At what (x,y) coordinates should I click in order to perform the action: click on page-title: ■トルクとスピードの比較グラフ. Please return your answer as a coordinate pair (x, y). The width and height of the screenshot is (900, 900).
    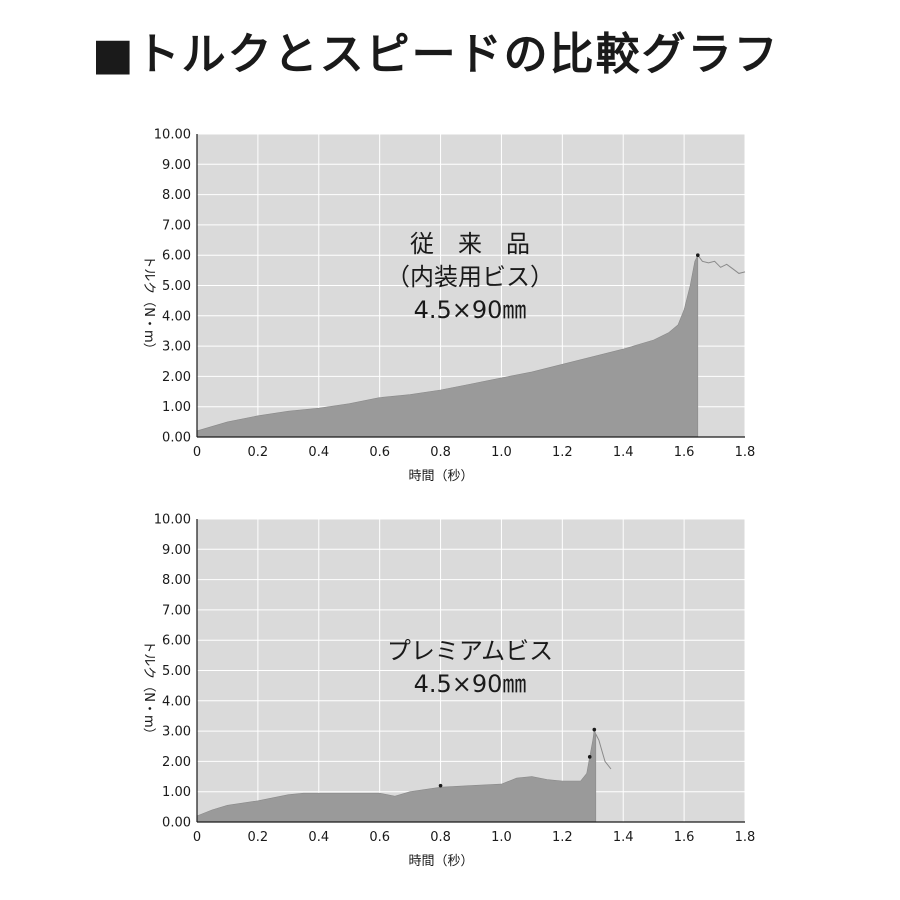
    Looking at the image, I should click on (436, 54).